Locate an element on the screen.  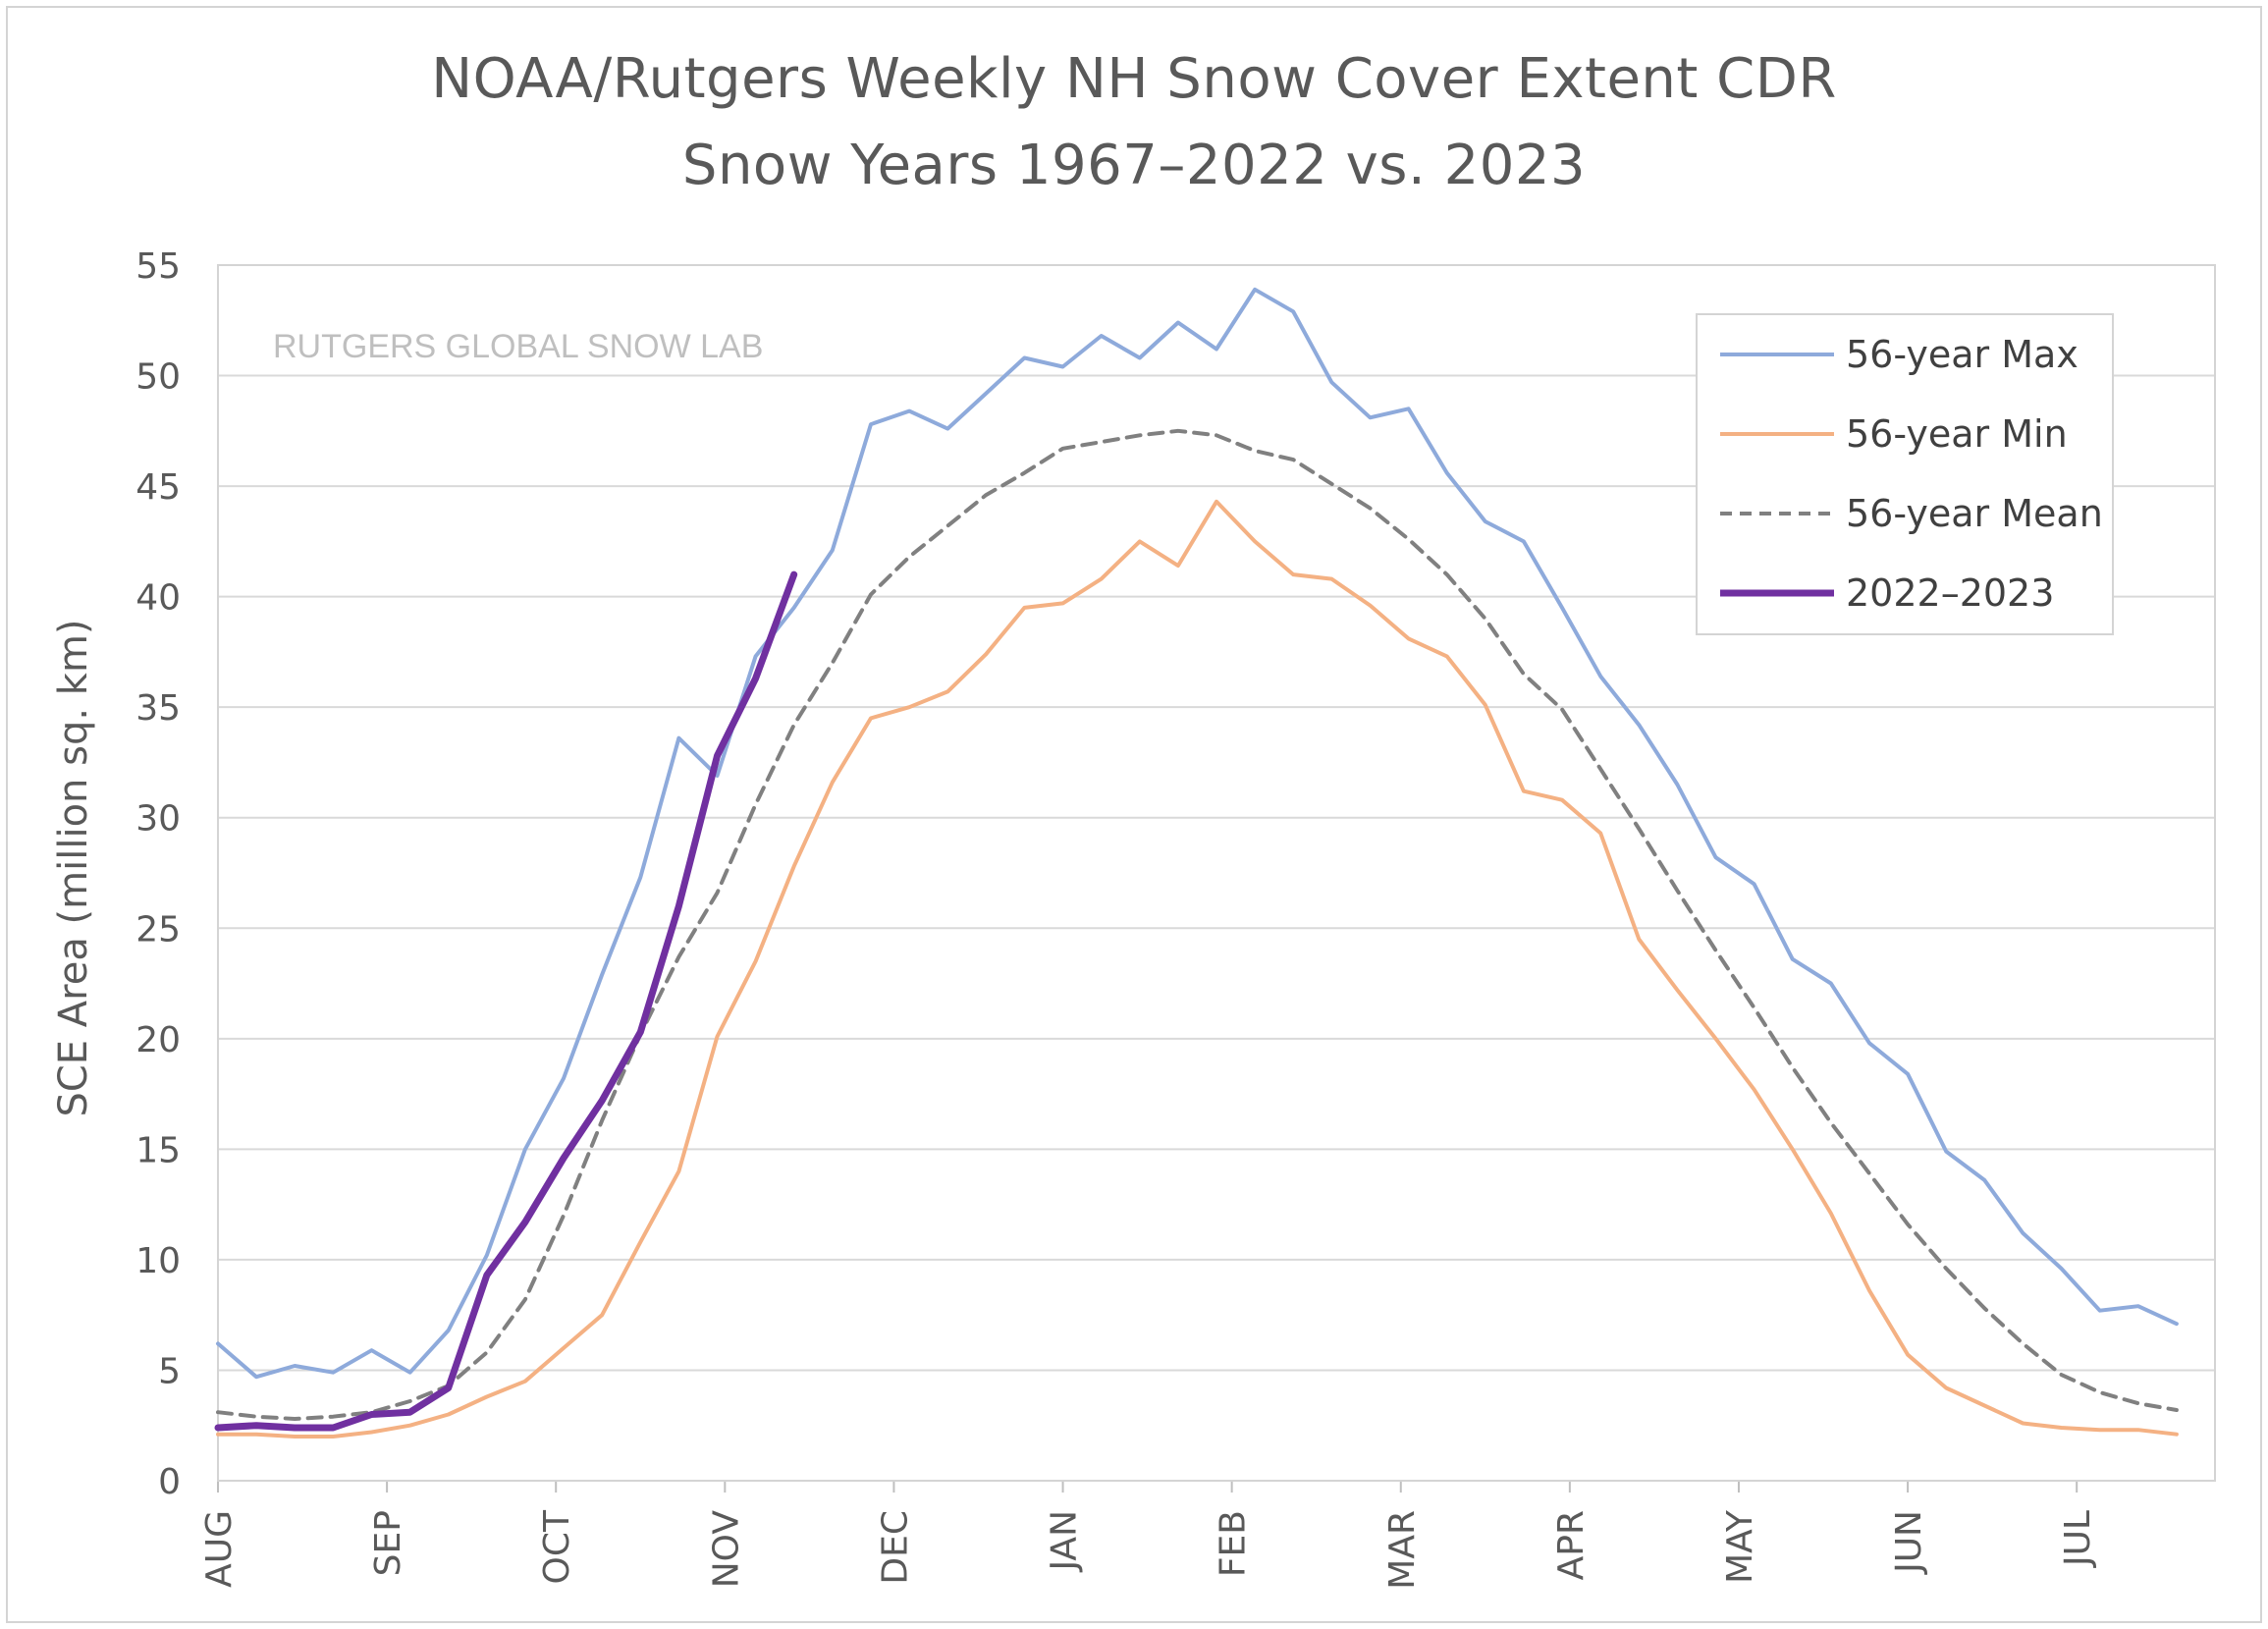
legend-box is located at coordinates (1905, 474).